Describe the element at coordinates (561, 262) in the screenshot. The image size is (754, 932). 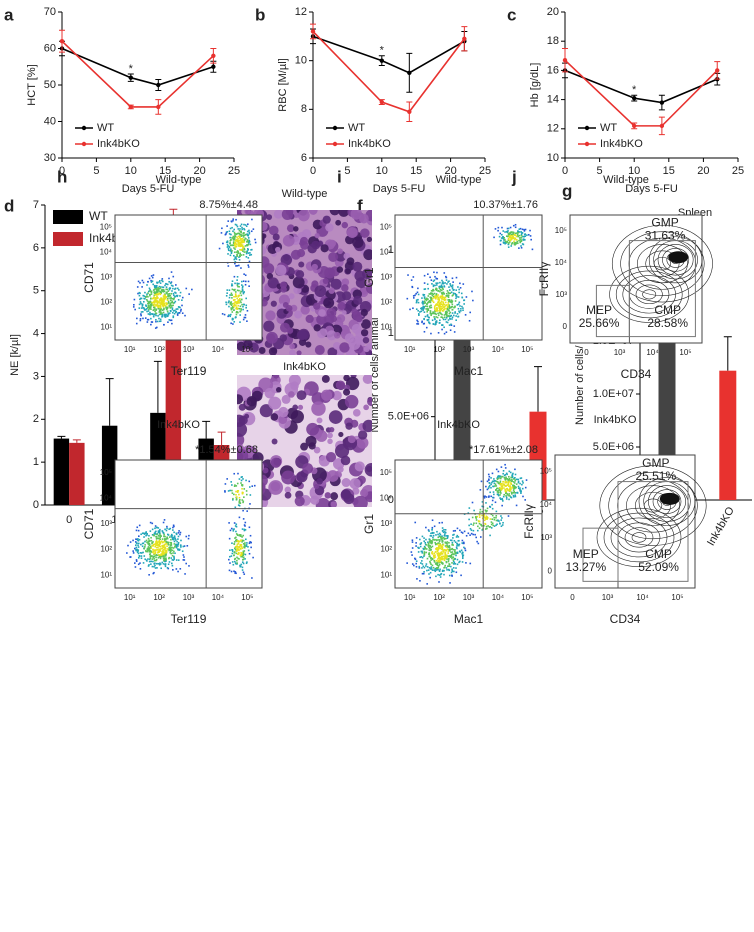
I see `y-tick-label: 10⁴` at that location.